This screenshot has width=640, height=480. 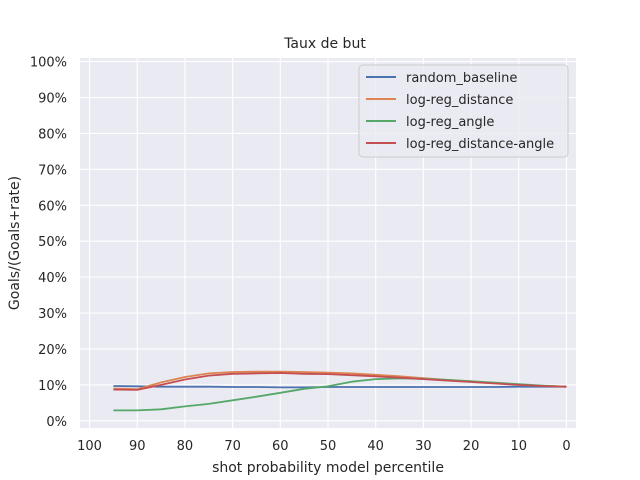 I want to click on y-tick-label: 50%, so click(x=52, y=242).